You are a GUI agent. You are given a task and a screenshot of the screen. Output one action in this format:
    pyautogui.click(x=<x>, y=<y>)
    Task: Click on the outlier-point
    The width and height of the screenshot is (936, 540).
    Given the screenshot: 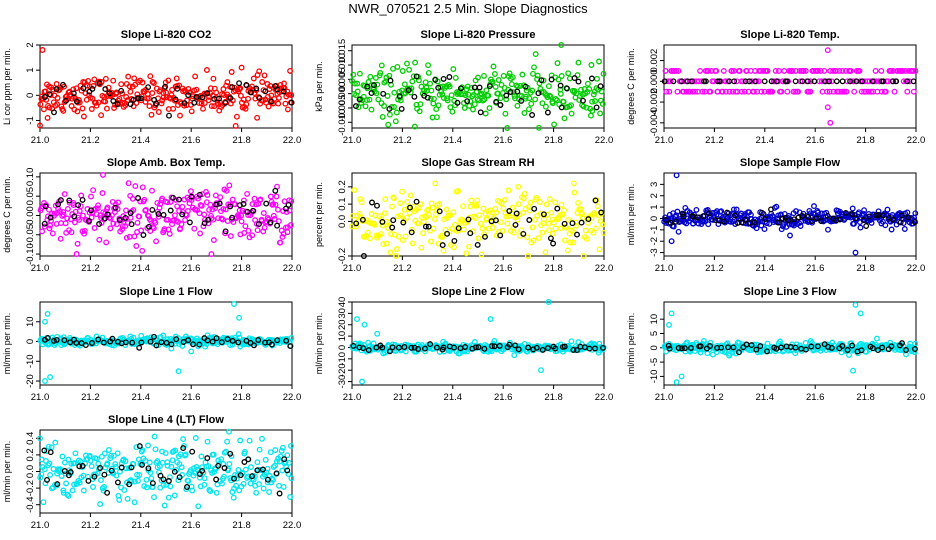 What is the action you would take?
    pyautogui.click(x=681, y=376)
    